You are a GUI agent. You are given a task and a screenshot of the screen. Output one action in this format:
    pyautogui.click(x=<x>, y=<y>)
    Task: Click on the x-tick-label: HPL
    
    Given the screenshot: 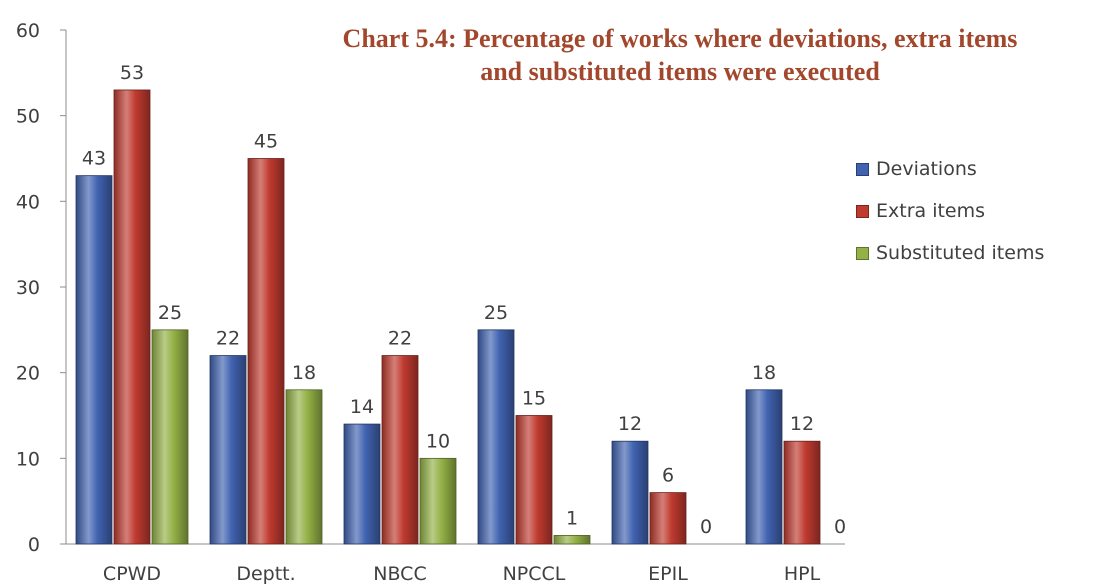 What is the action you would take?
    pyautogui.click(x=802, y=574)
    